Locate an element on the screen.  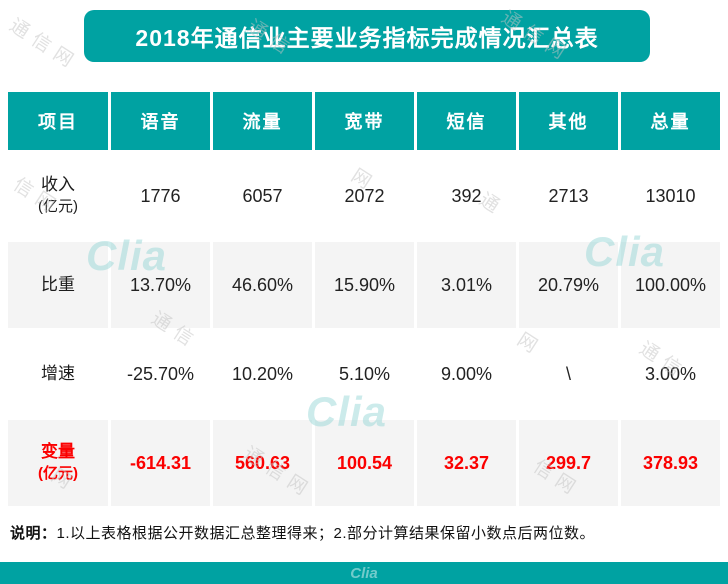
watermark-logo: Clia is located at coordinates (364, 573).